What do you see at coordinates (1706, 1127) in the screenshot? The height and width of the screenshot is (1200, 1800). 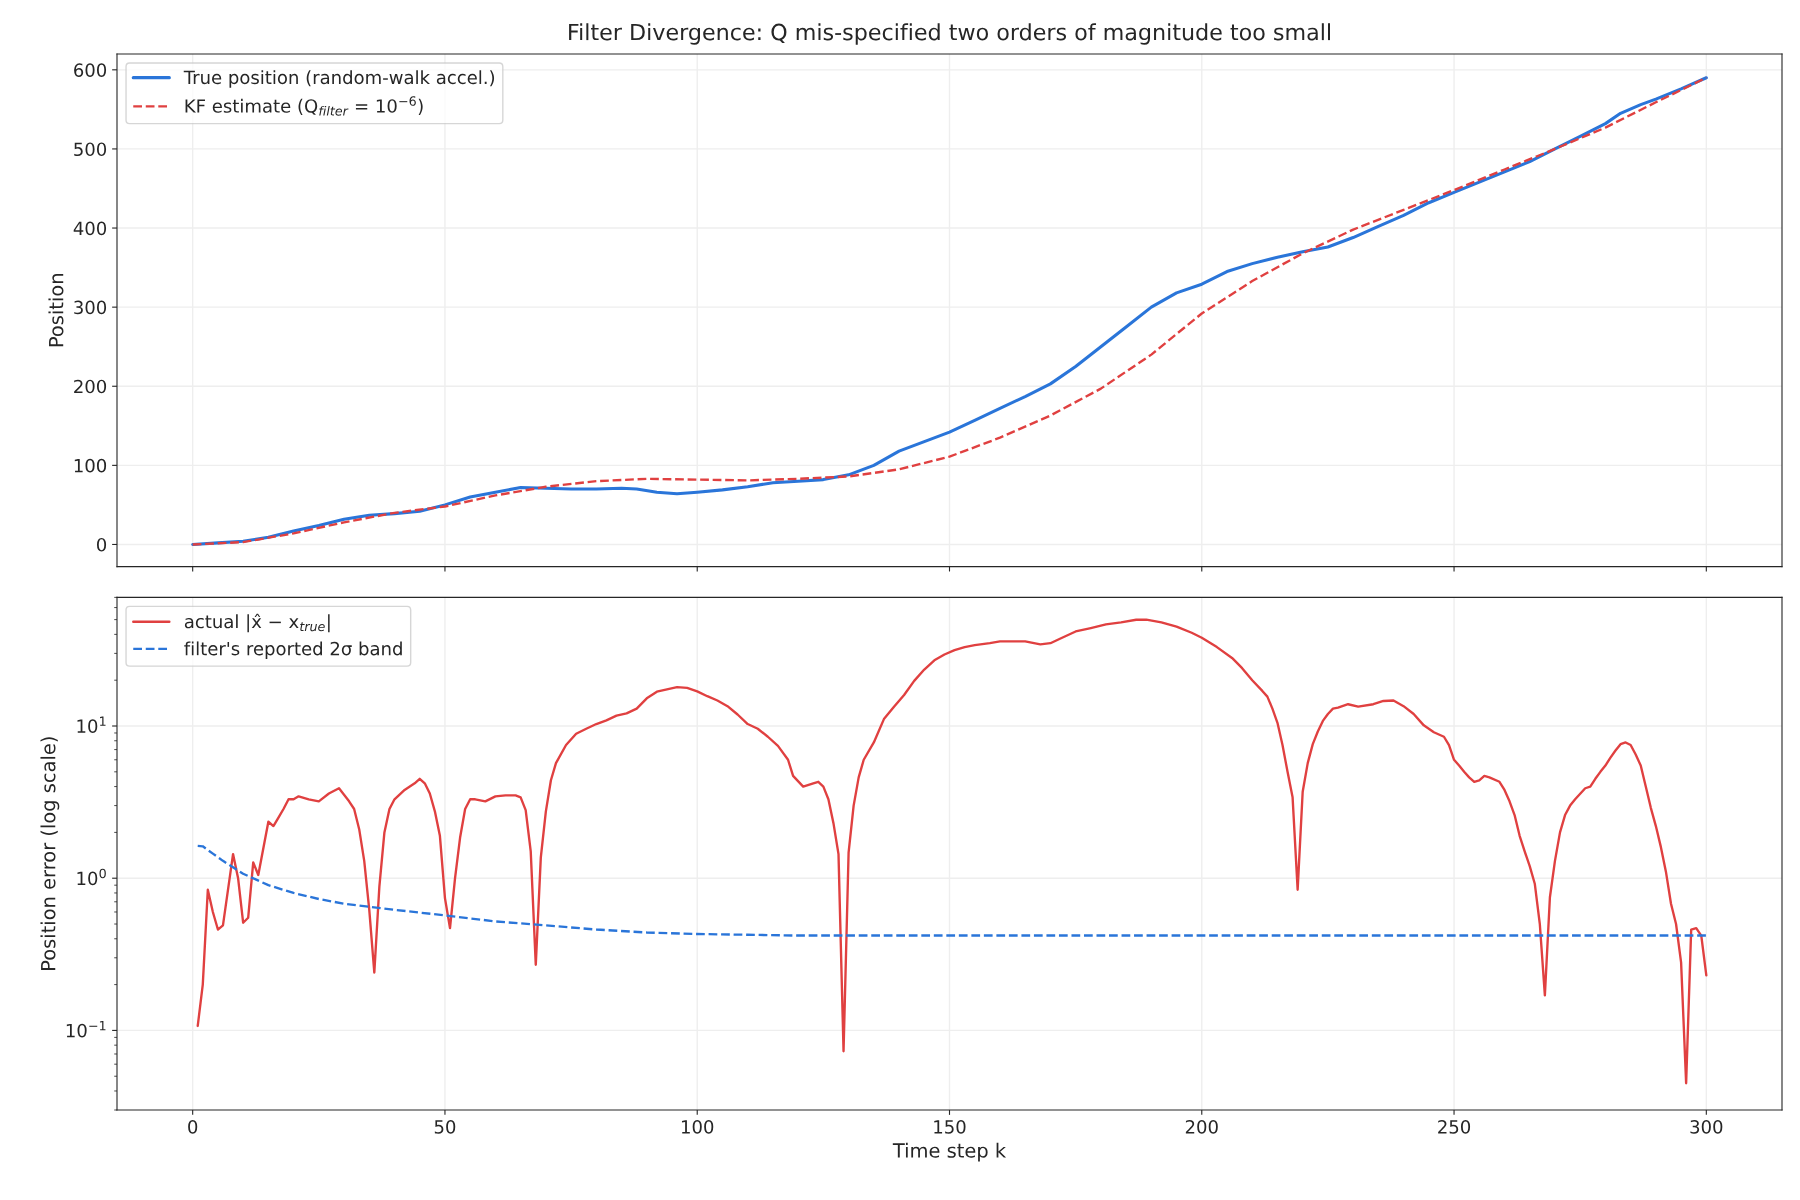 I see `x-tick-label: 300` at bounding box center [1706, 1127].